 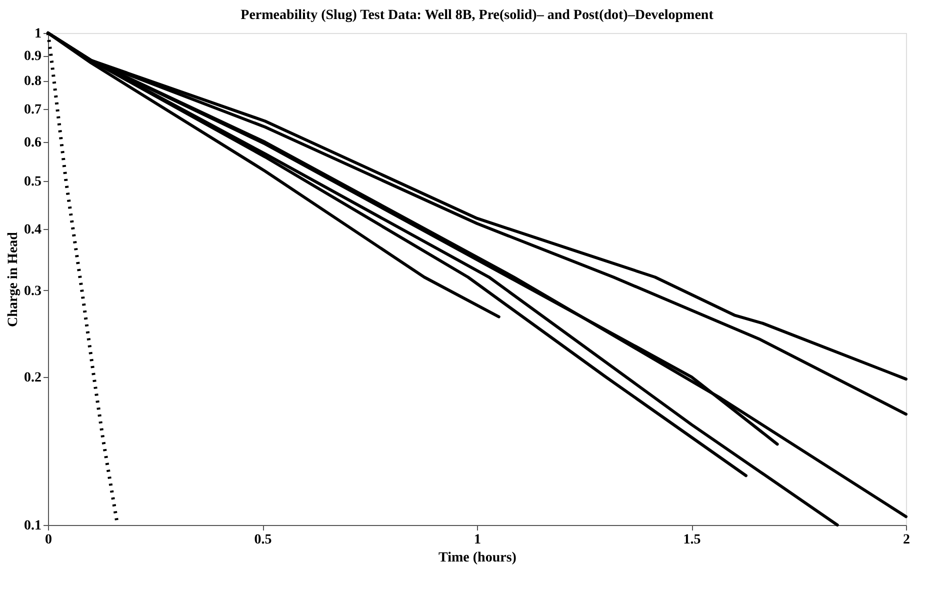 I want to click on y-tick-label: 0.3, so click(x=33, y=291).